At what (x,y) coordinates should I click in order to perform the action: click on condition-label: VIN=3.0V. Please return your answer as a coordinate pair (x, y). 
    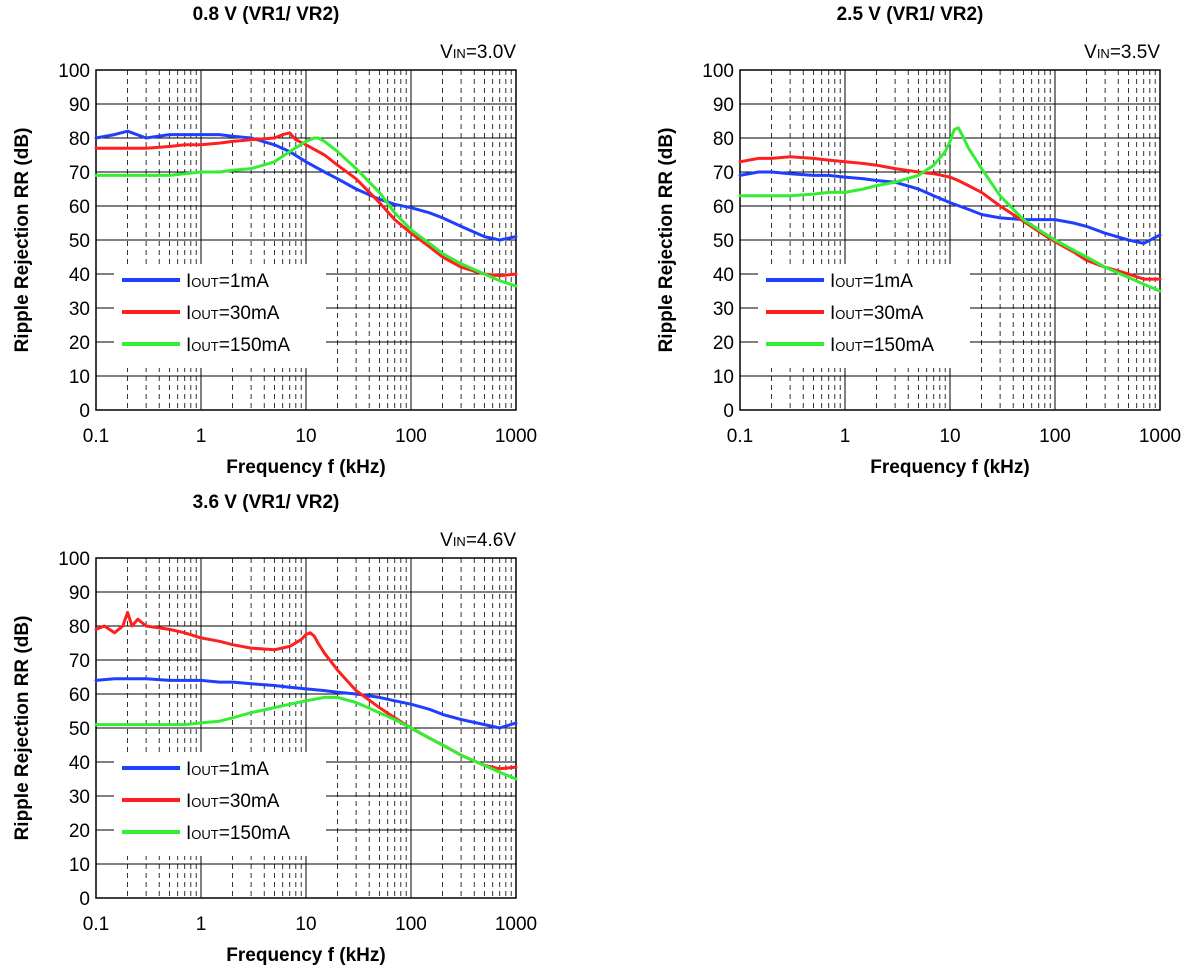
    Looking at the image, I should click on (478, 52).